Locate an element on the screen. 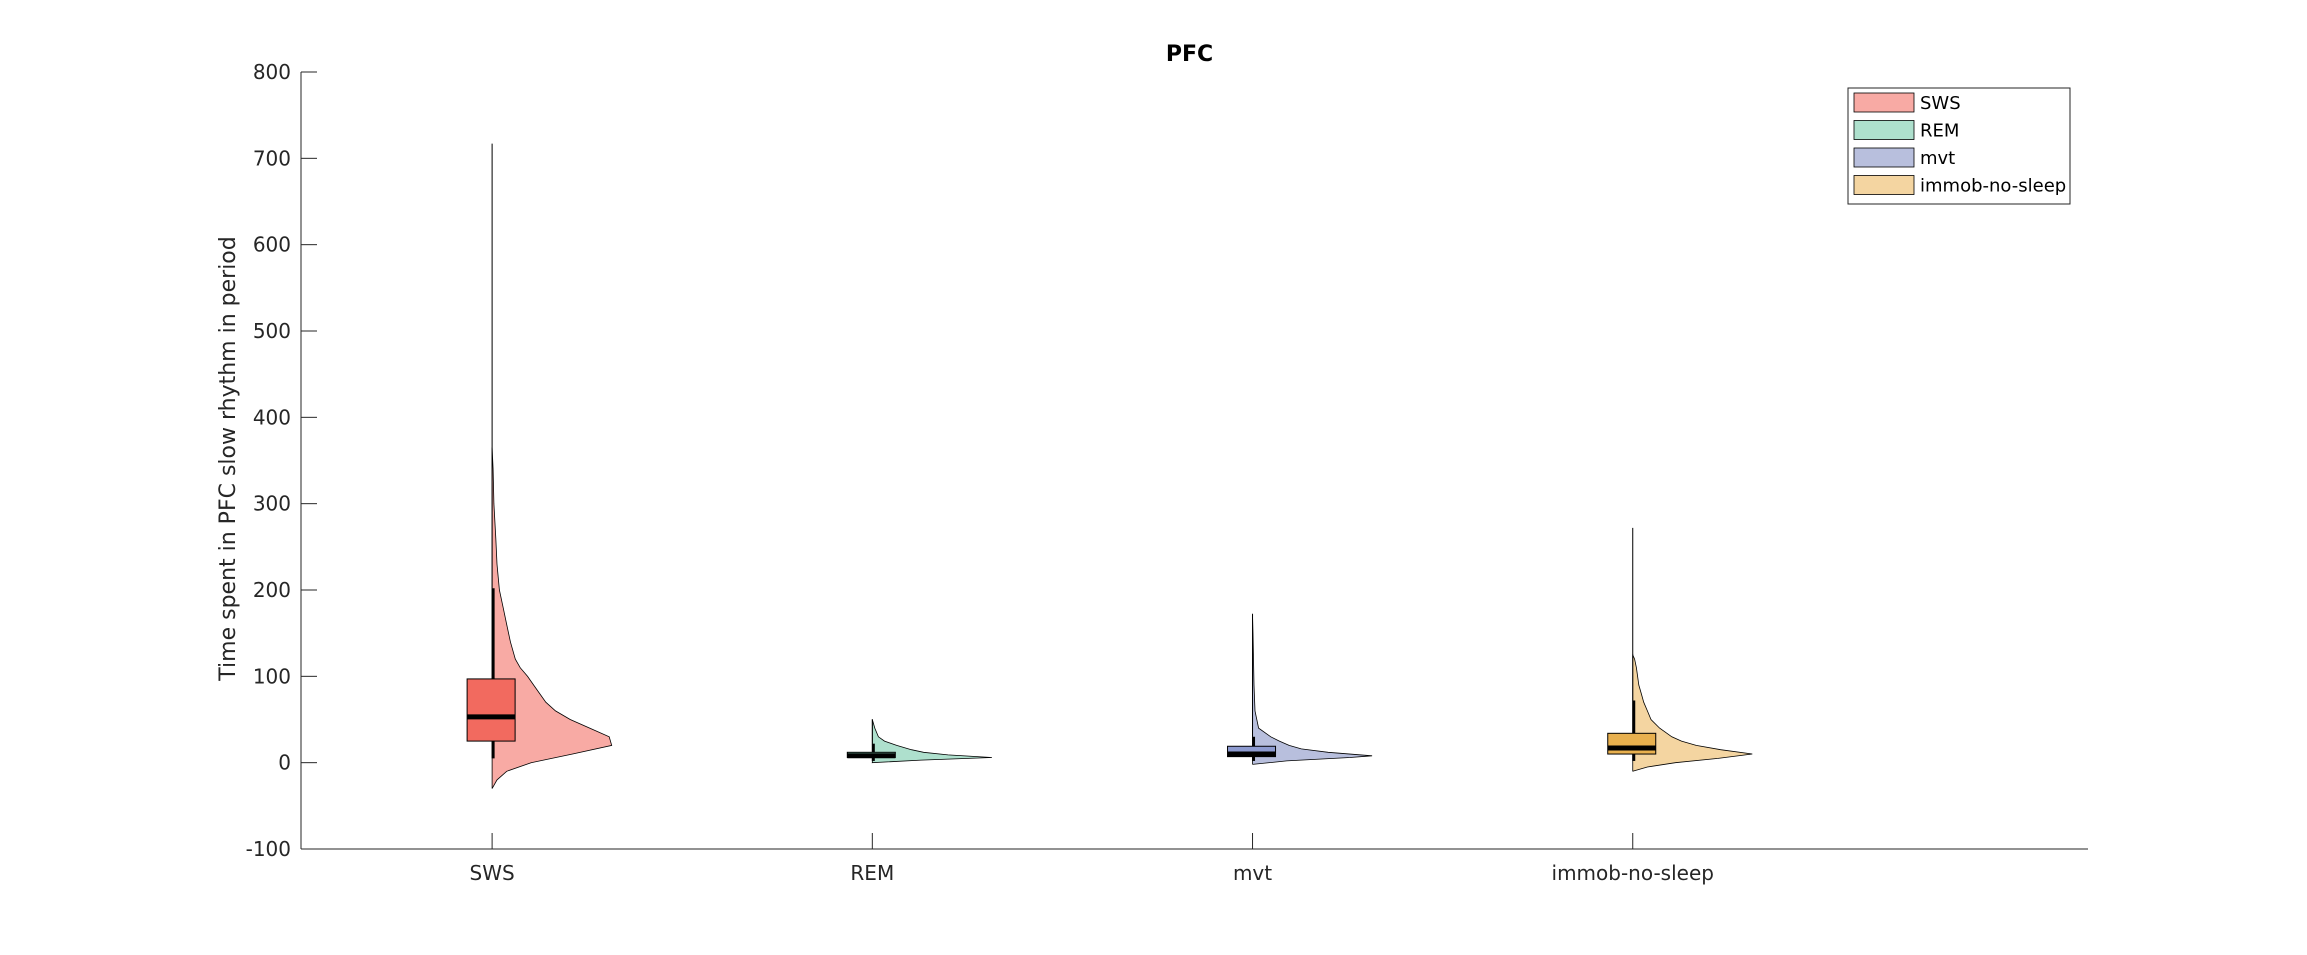 Image resolution: width=2307 pixels, height=955 pixels. legend-label-REM: REM is located at coordinates (1939, 131).